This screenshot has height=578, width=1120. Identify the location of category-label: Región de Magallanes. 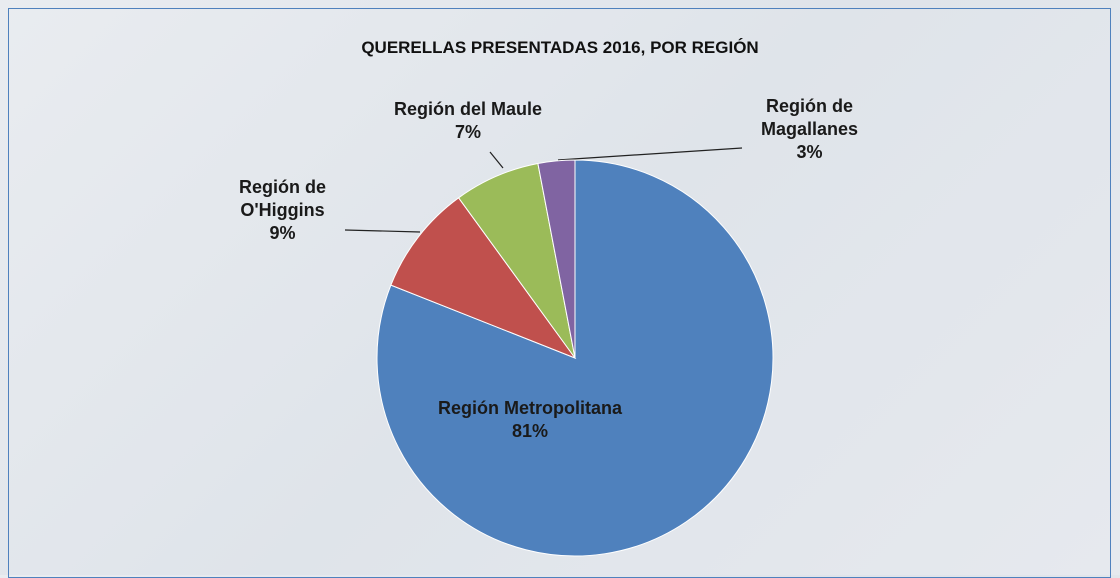
(809, 117).